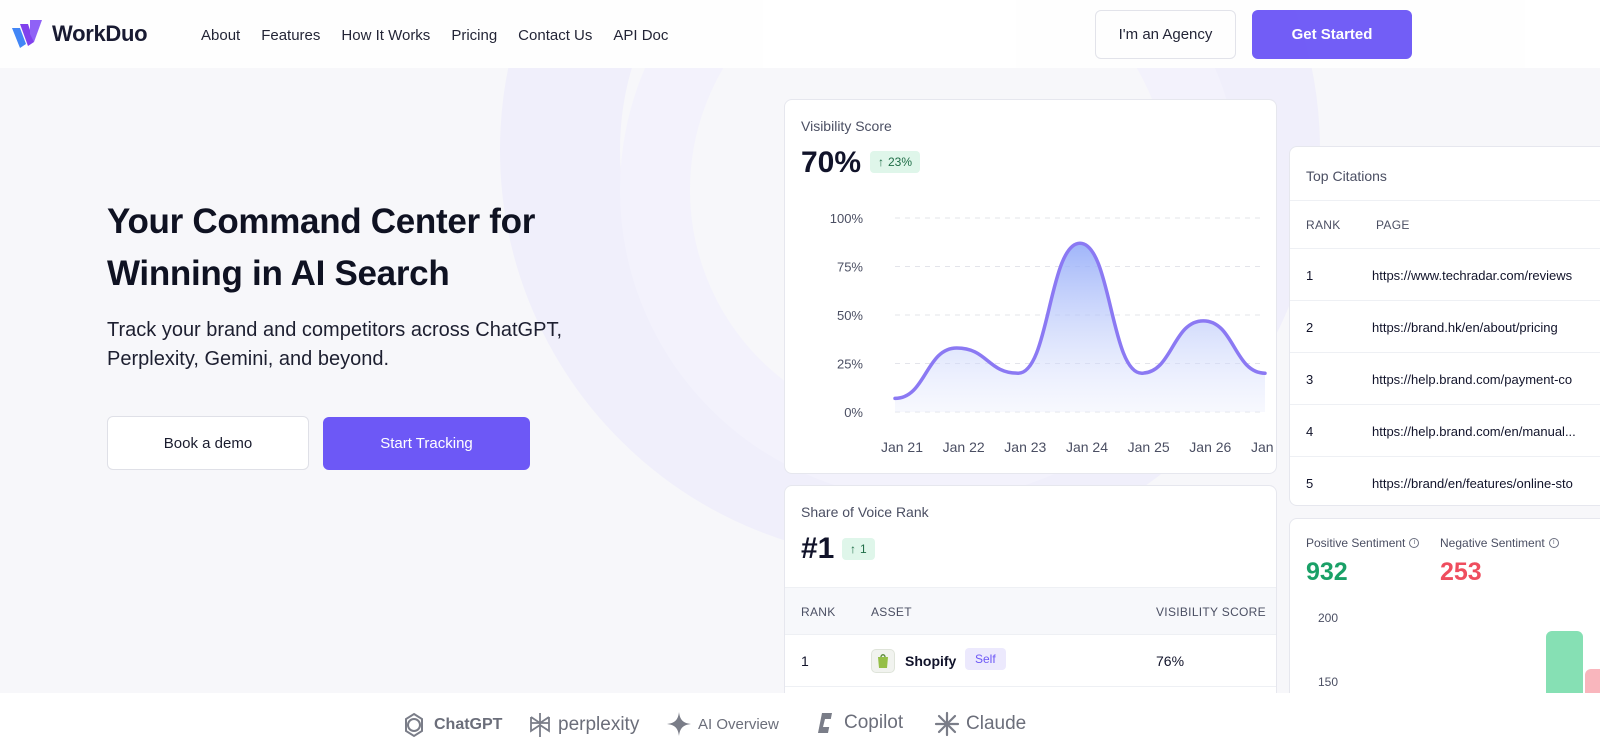 Image resolution: width=1600 pixels, height=753 pixels. What do you see at coordinates (1310, 483) in the screenshot?
I see `citation-rank: 5` at bounding box center [1310, 483].